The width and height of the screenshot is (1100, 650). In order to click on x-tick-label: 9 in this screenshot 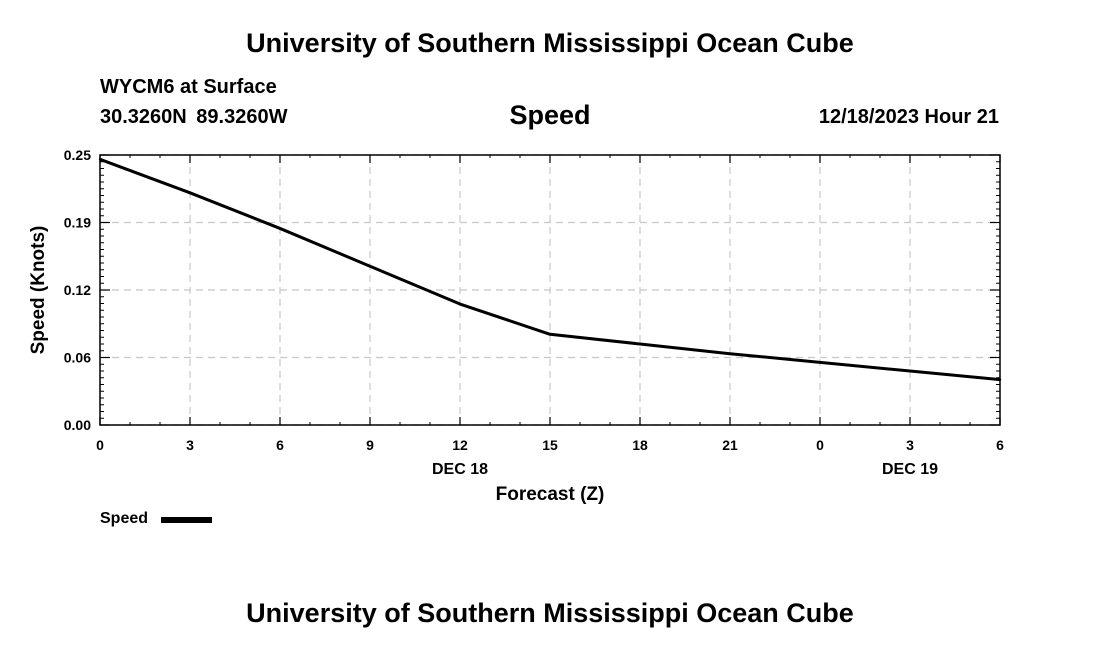, I will do `click(370, 445)`.